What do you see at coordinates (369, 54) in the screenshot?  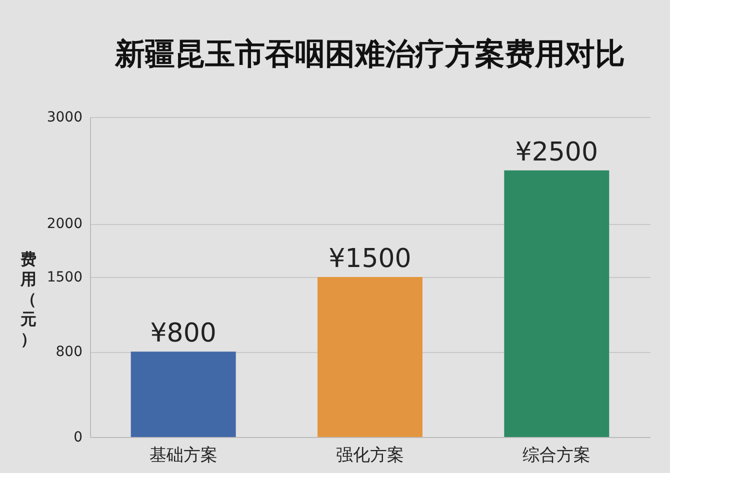 I see `chart-title: 新疆昆玉市吞咽困难治疗方案费用对比` at bounding box center [369, 54].